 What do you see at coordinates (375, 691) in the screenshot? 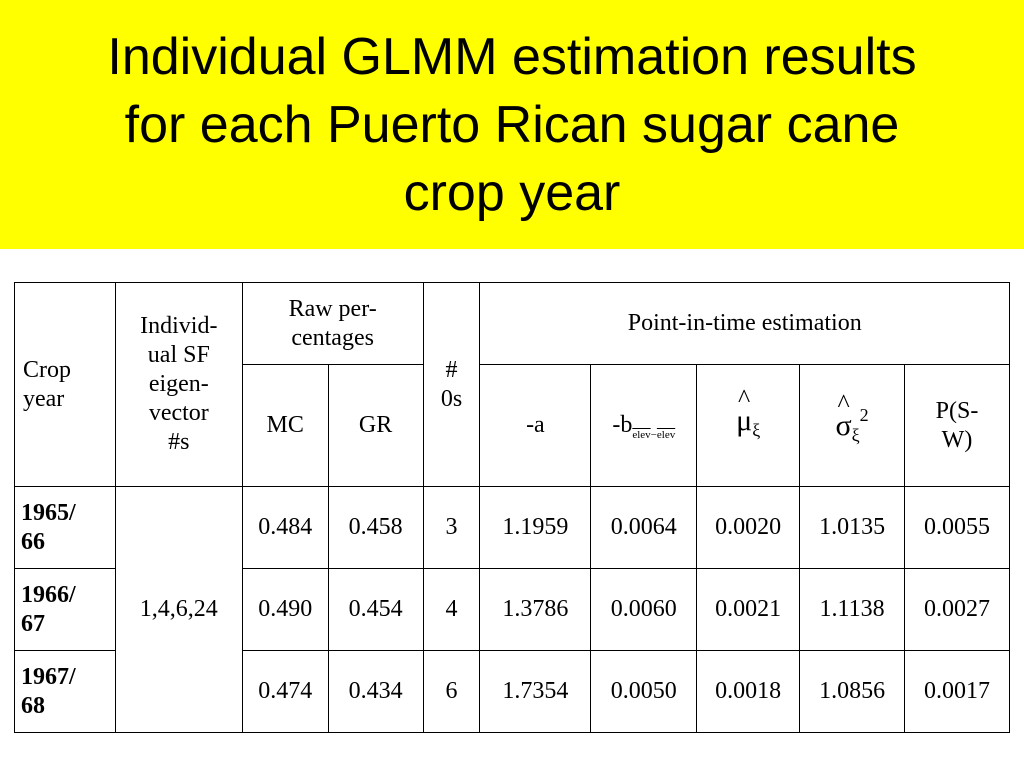
I see `cell-gr: 0.434` at bounding box center [375, 691].